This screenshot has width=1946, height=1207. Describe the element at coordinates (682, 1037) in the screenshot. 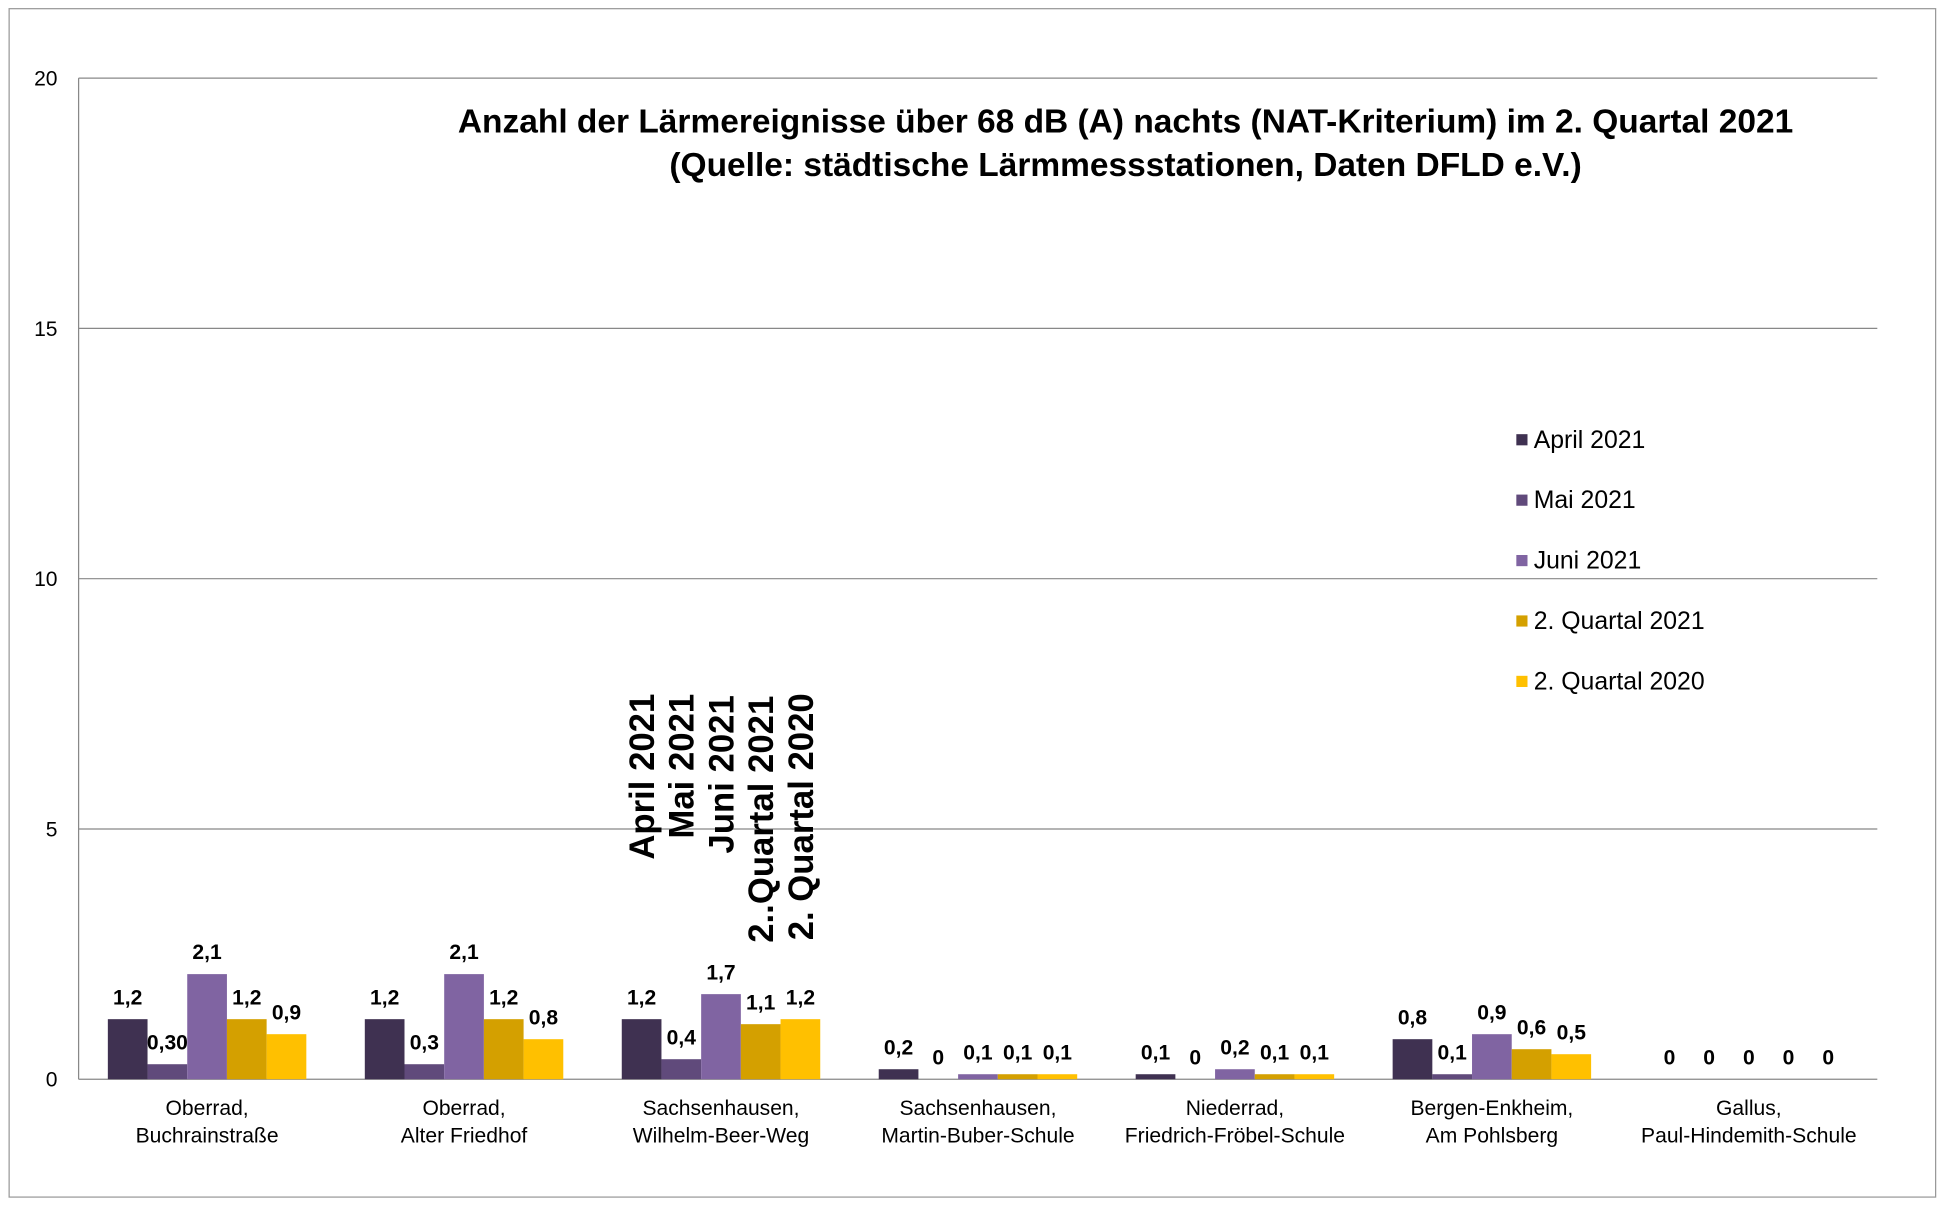

I see `value-label: 0,4` at that location.